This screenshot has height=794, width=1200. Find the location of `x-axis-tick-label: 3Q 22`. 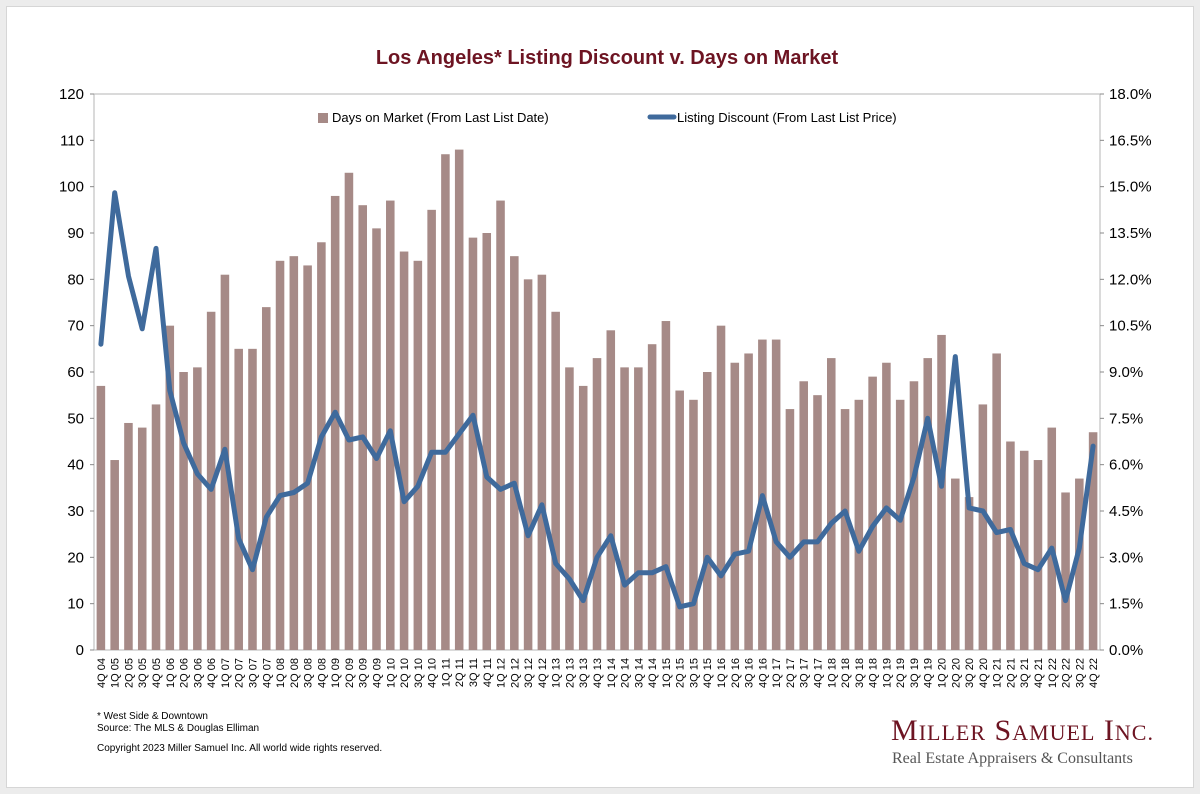

x-axis-tick-label: 3Q 22 is located at coordinates (1080, 673).